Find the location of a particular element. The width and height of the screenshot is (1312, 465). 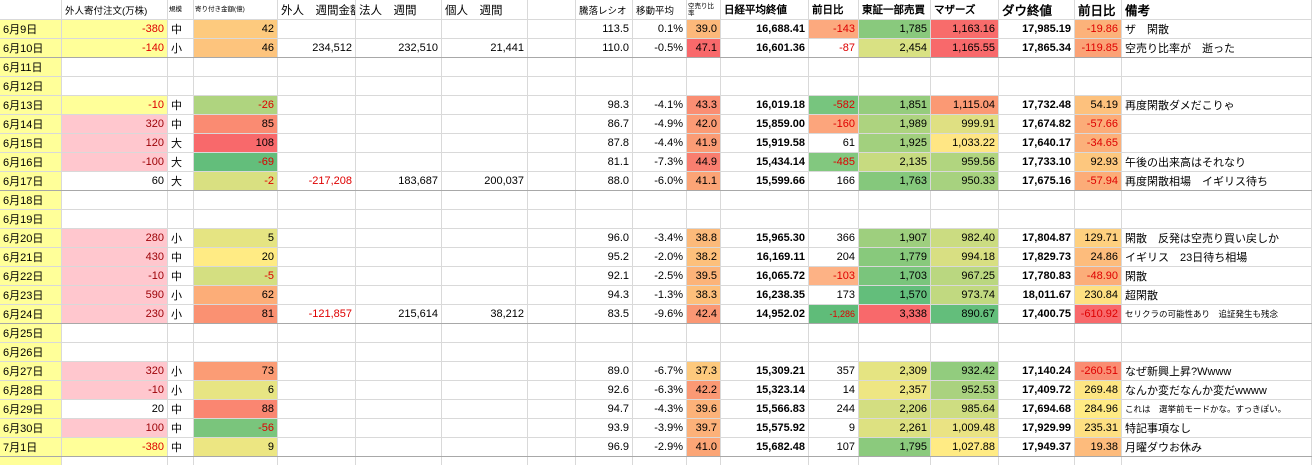

date-cell: 6月23日 is located at coordinates (31, 295).